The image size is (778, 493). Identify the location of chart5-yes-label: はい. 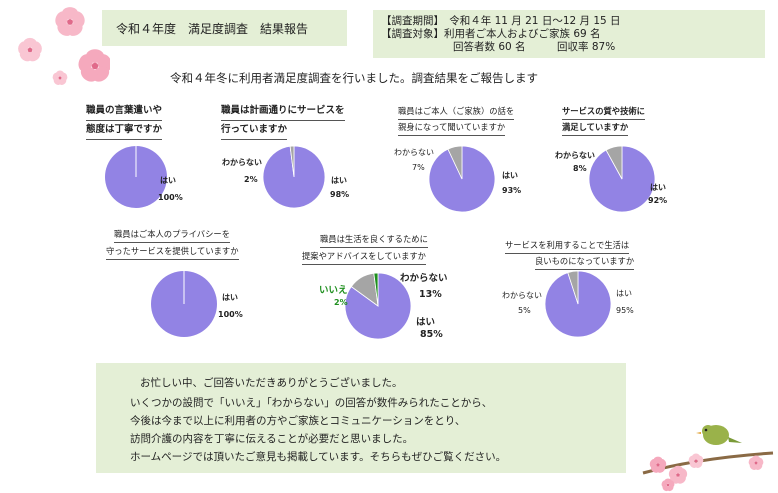
(230, 297).